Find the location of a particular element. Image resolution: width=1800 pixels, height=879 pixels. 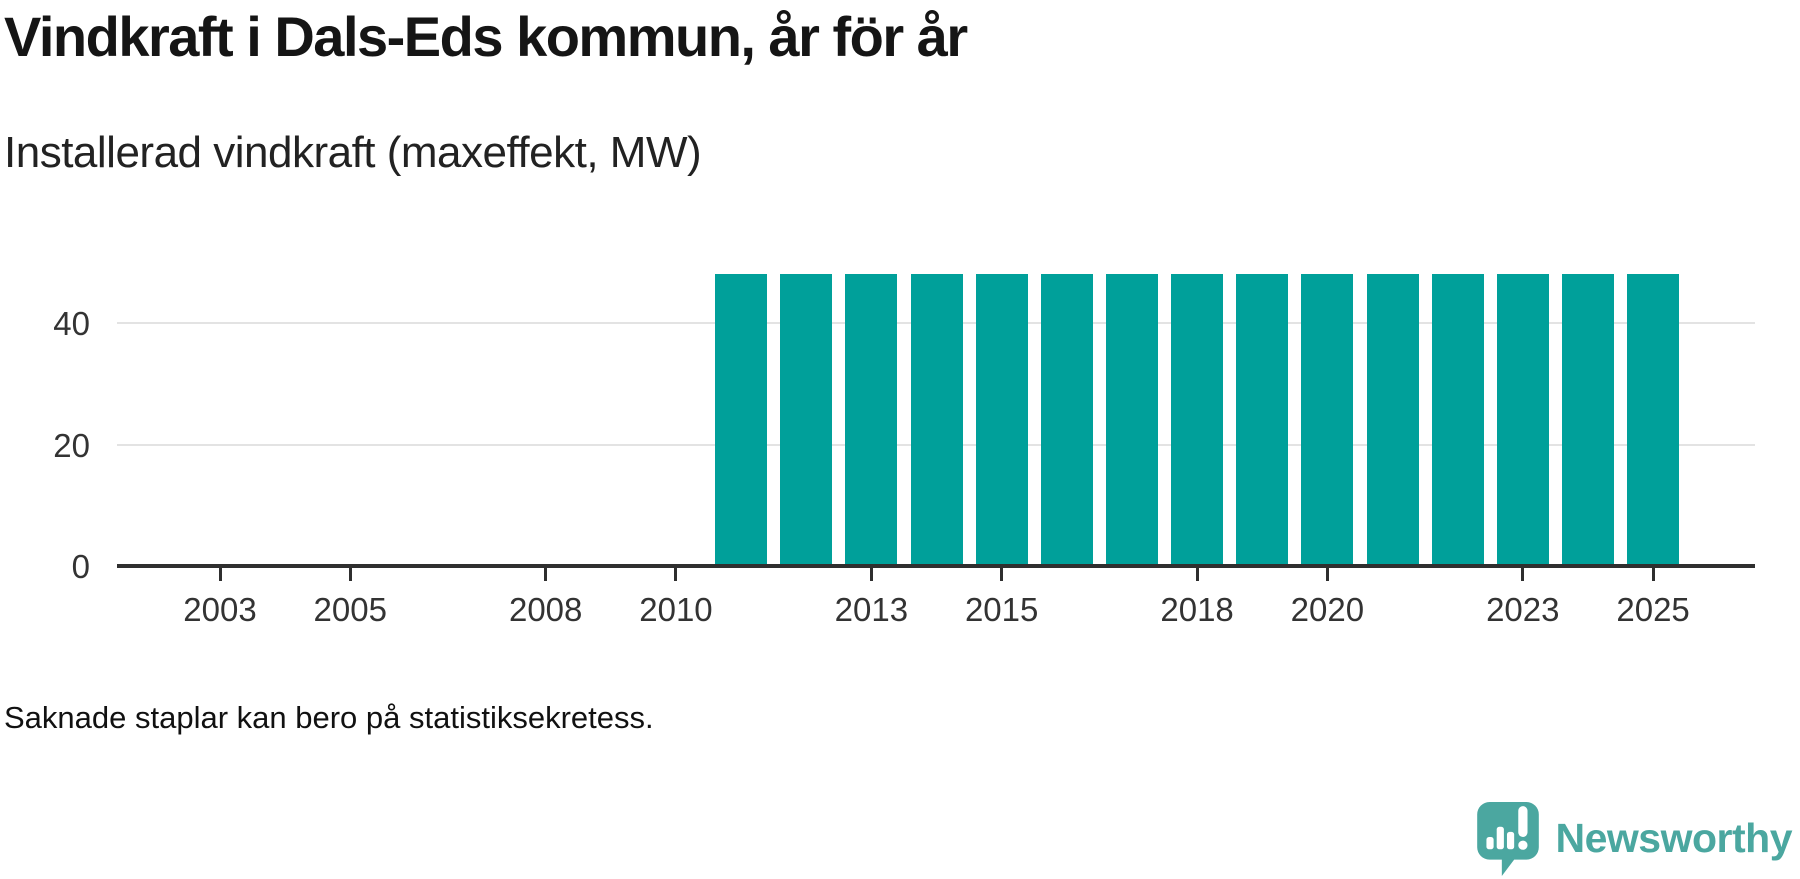

x-axis-tick-label: 2018 is located at coordinates (1197, 609).